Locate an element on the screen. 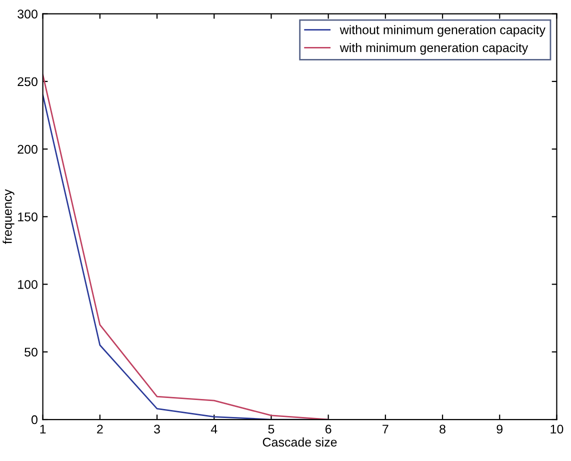 The image size is (571, 461). x-axis-title: Cascade size is located at coordinates (299, 442).